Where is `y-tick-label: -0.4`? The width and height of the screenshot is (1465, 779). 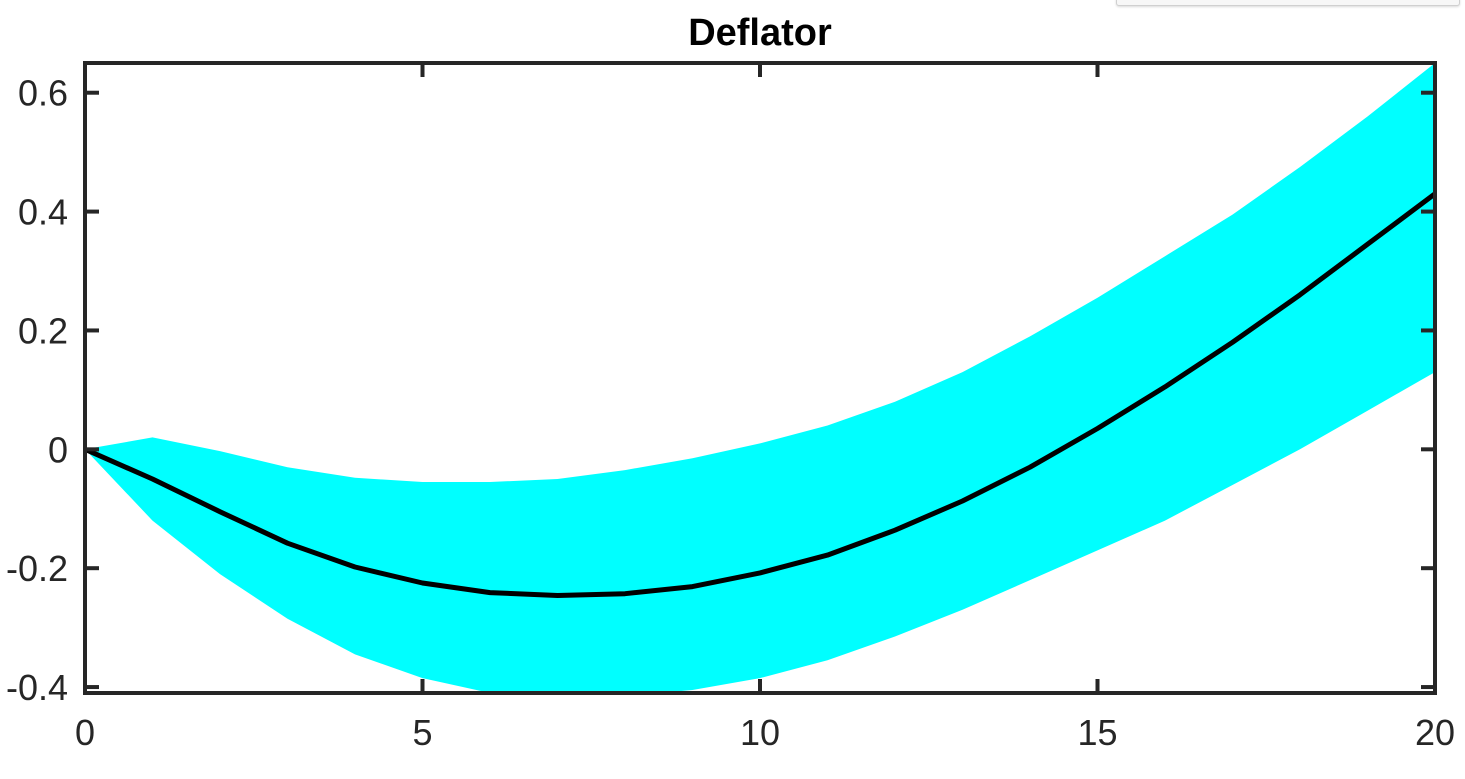
y-tick-label: -0.4 is located at coordinates (37, 687).